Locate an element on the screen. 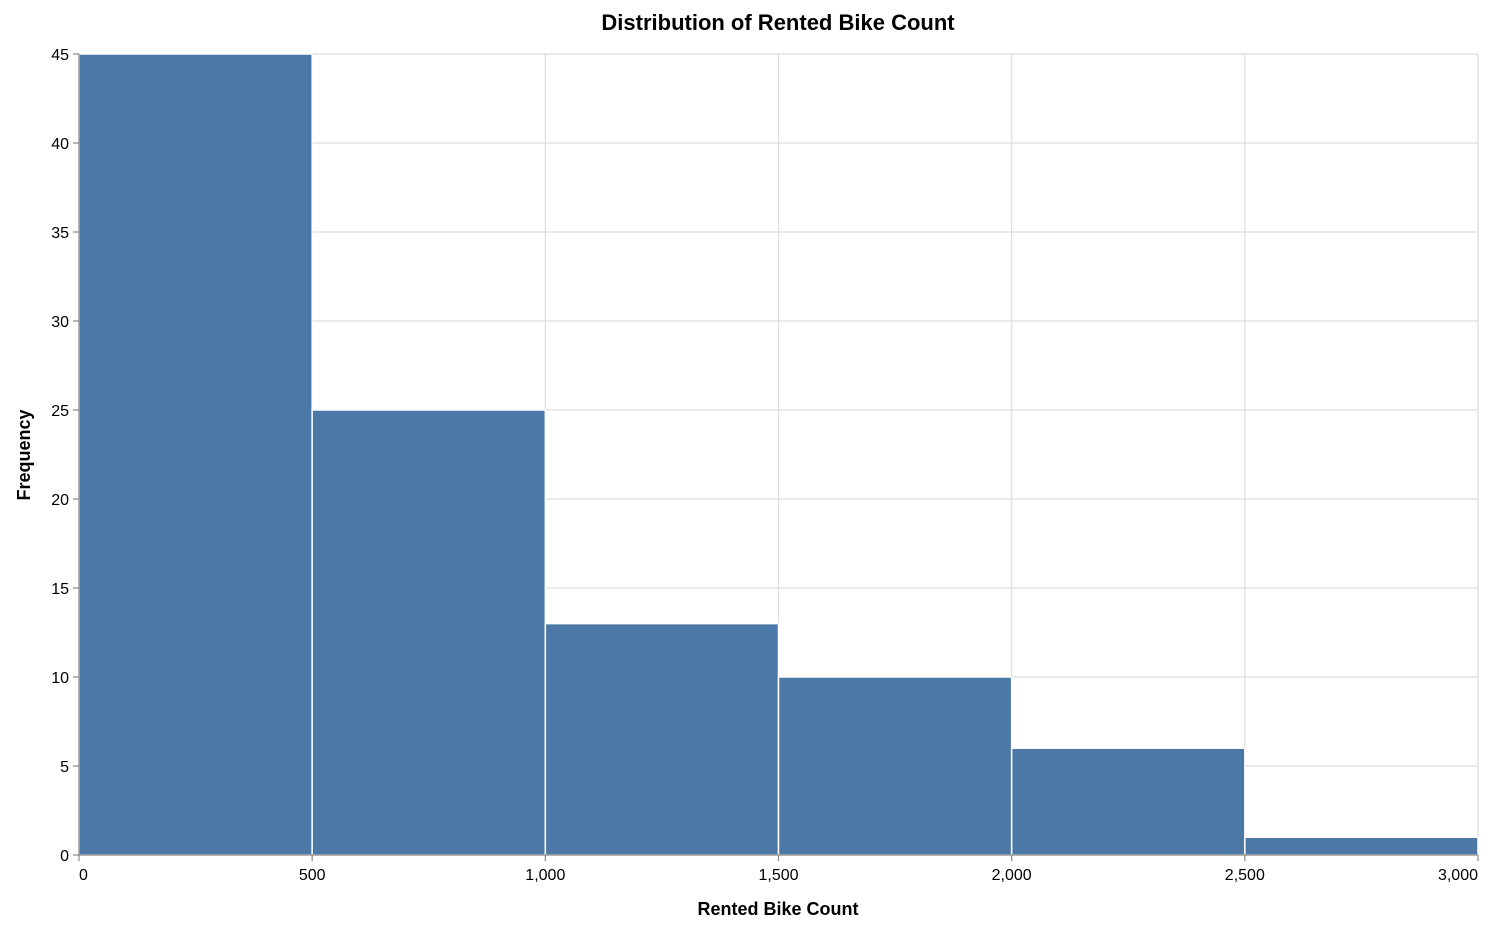 This screenshot has width=1490, height=928. y-tick-label: 0 is located at coordinates (64, 856).